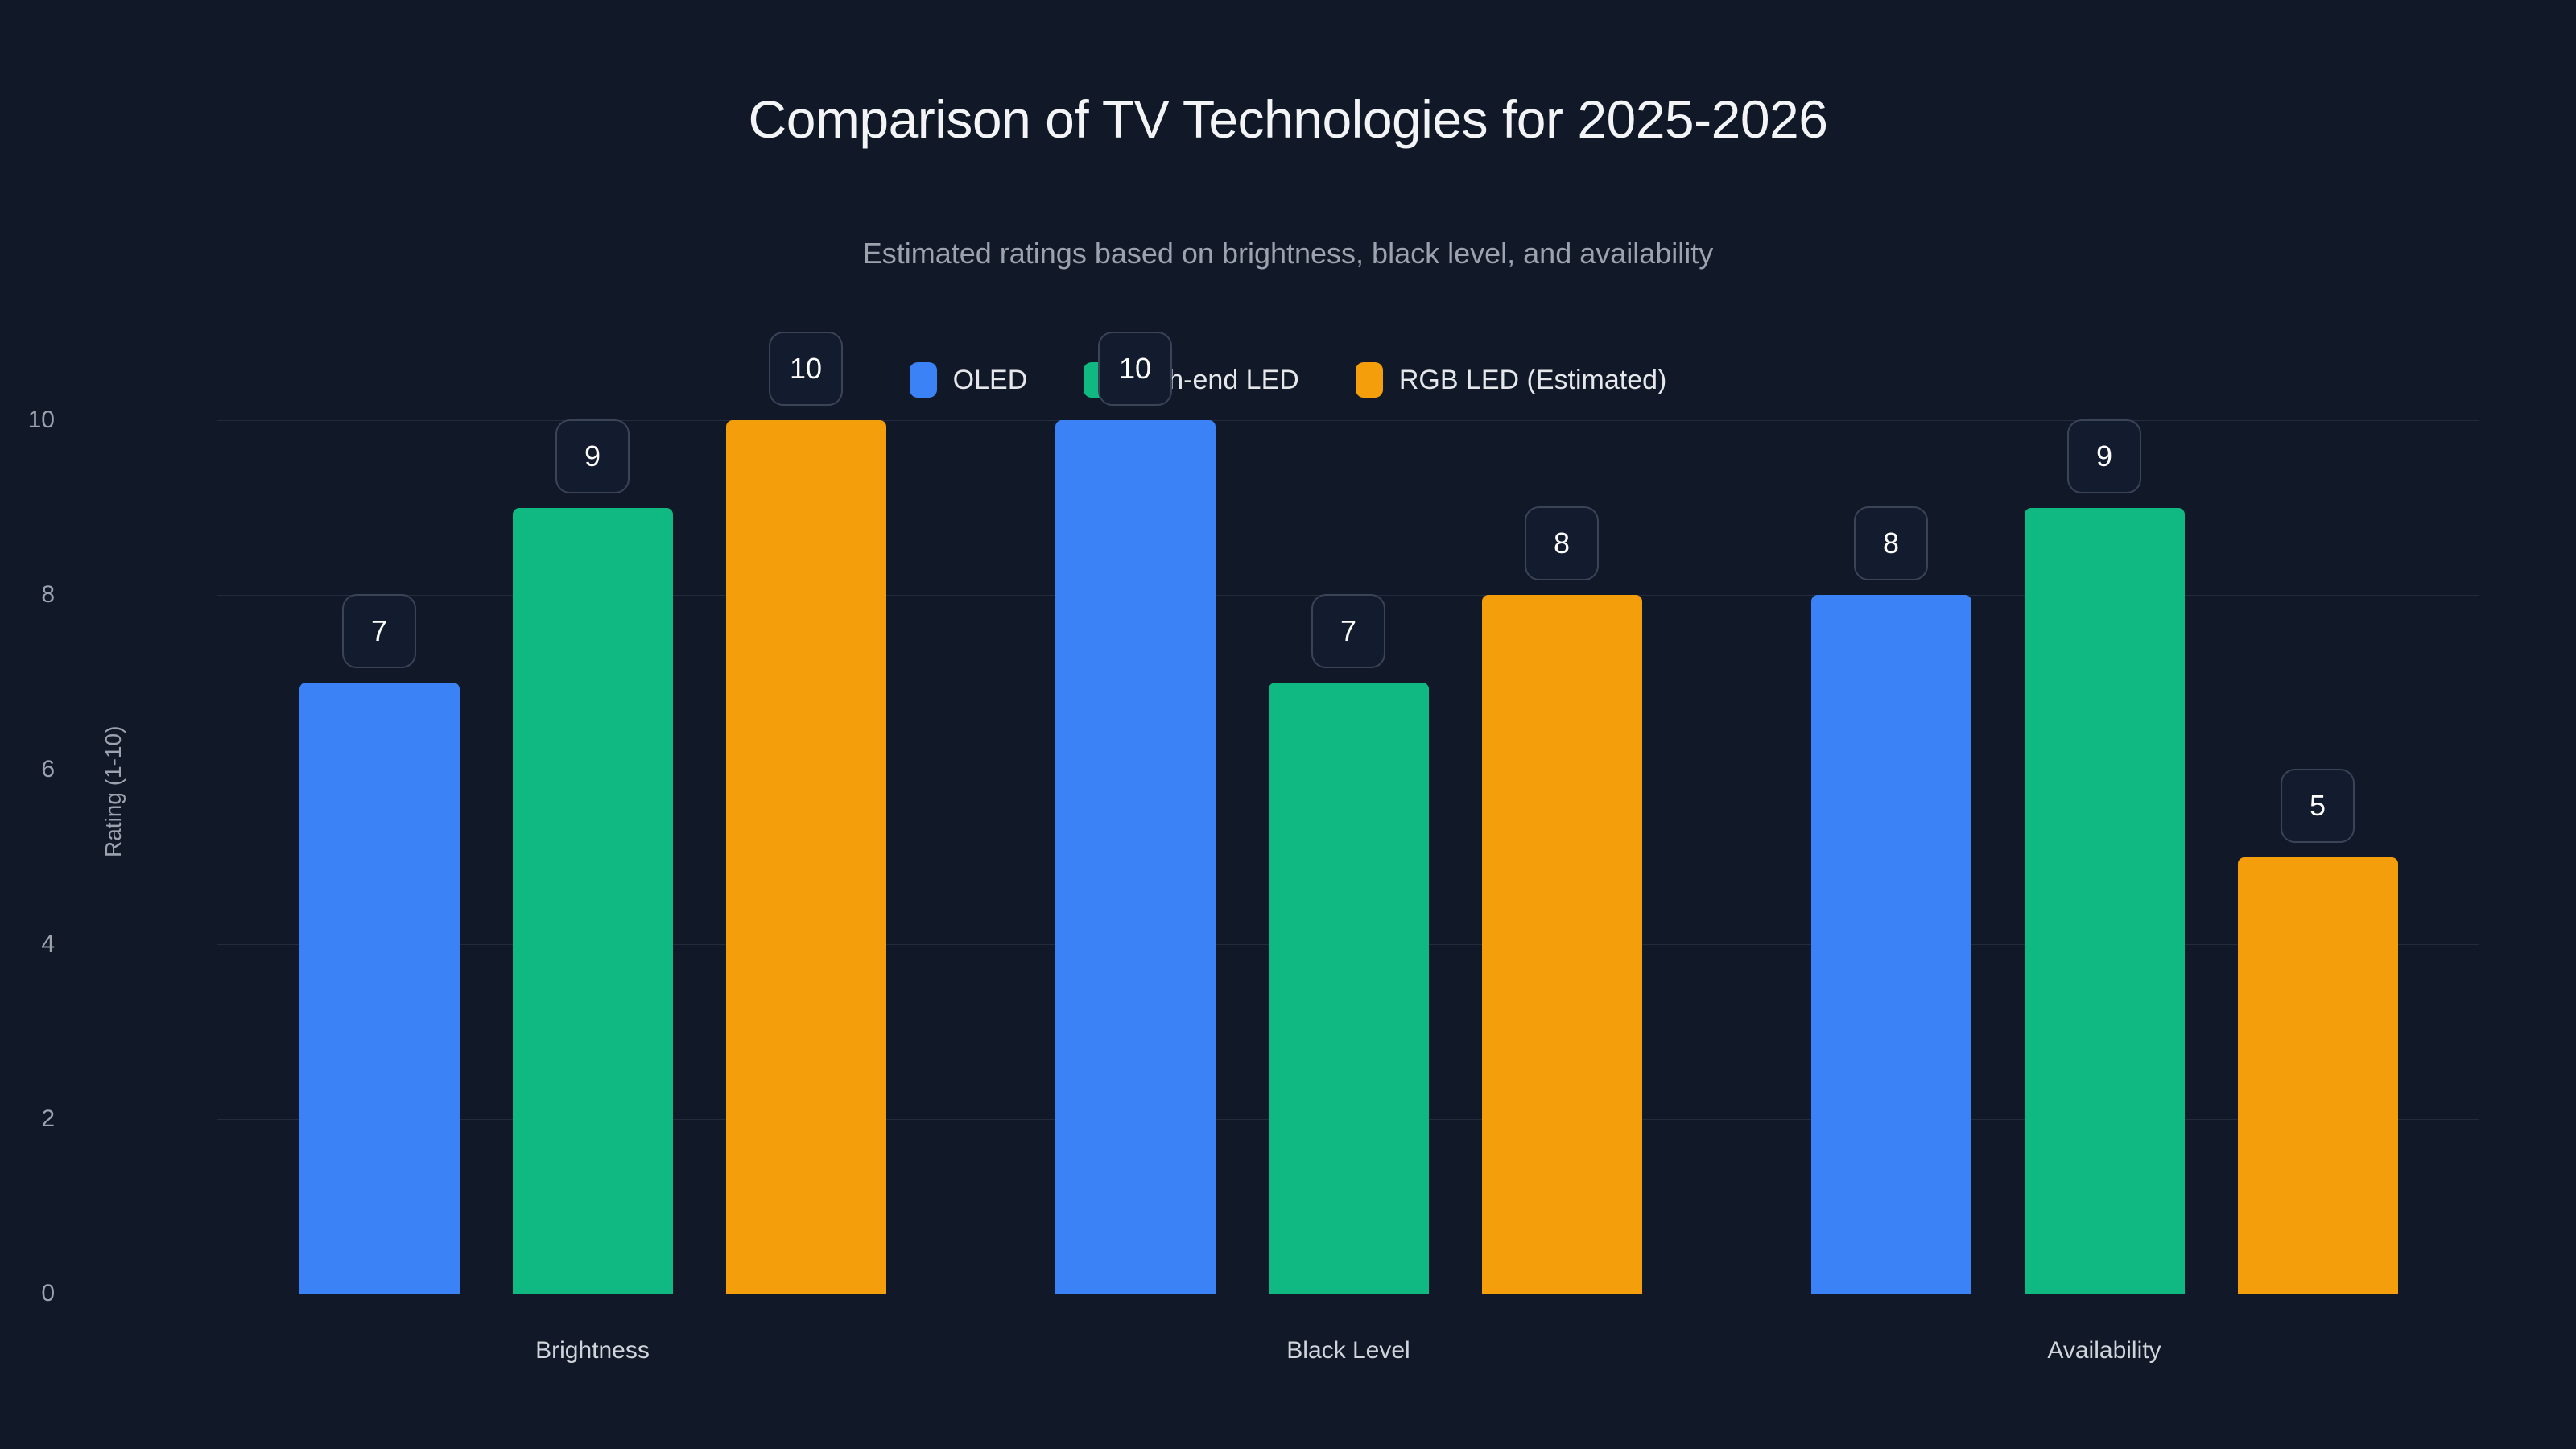 This screenshot has width=2576, height=1449. What do you see at coordinates (990, 379) in the screenshot?
I see `legend-item-label: OLED` at bounding box center [990, 379].